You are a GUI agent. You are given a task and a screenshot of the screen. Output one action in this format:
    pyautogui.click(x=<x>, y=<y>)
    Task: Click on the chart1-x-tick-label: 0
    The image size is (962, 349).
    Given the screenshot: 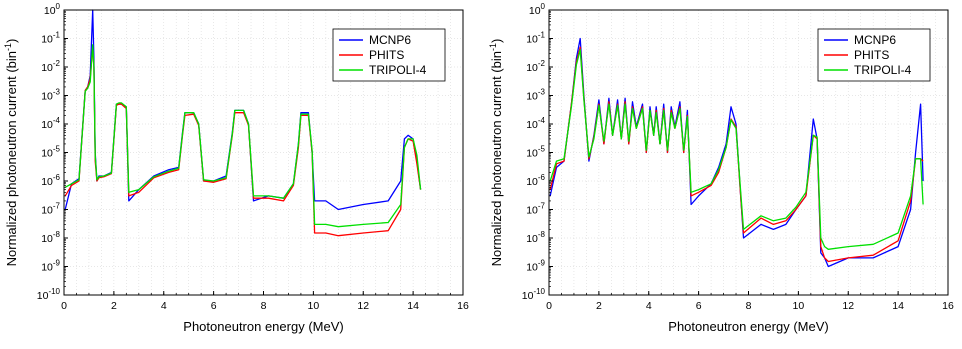 What is the action you would take?
    pyautogui.click(x=64, y=306)
    